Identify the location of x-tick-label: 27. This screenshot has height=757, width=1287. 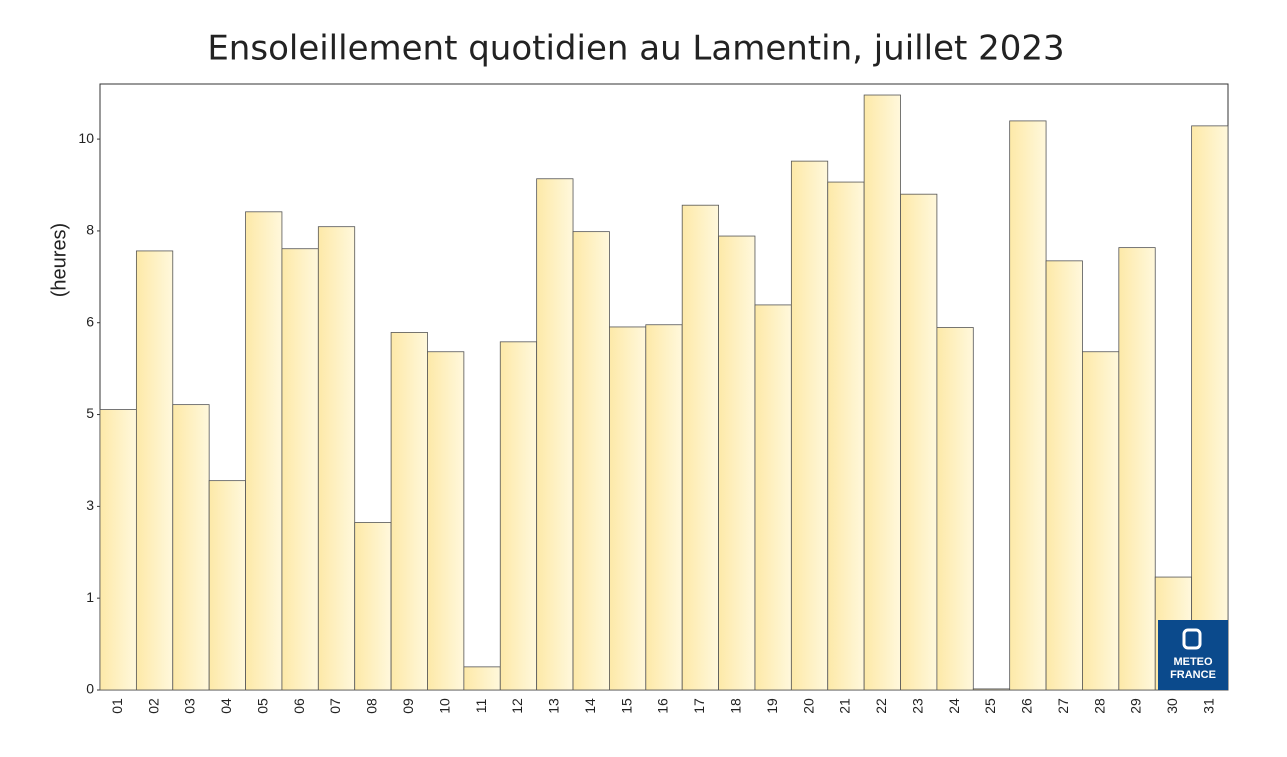
(1063, 706).